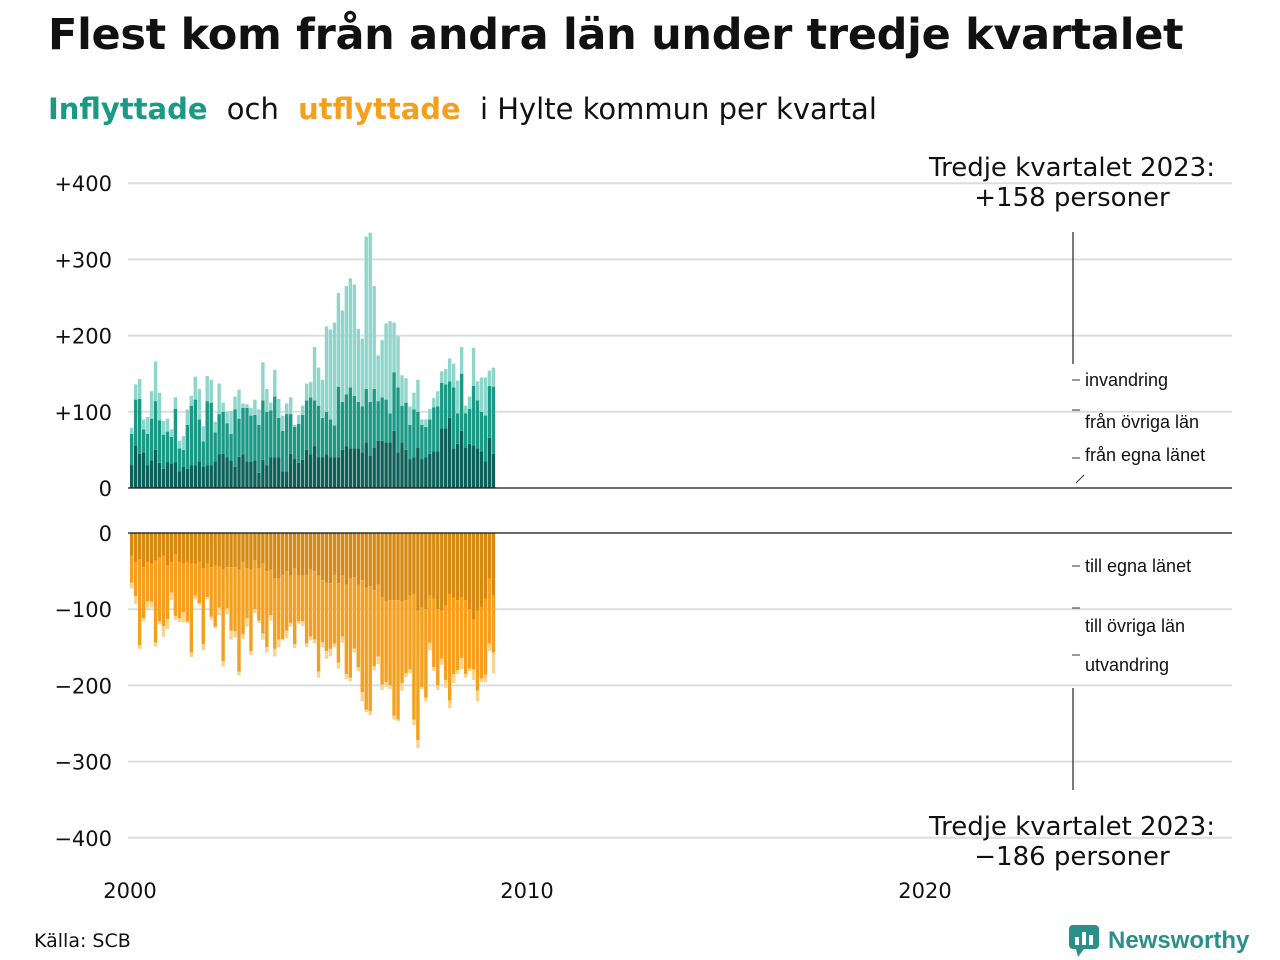 This screenshot has width=1280, height=960. What do you see at coordinates (83, 839) in the screenshot?
I see `y-tick-label-bottom: −400` at bounding box center [83, 839].